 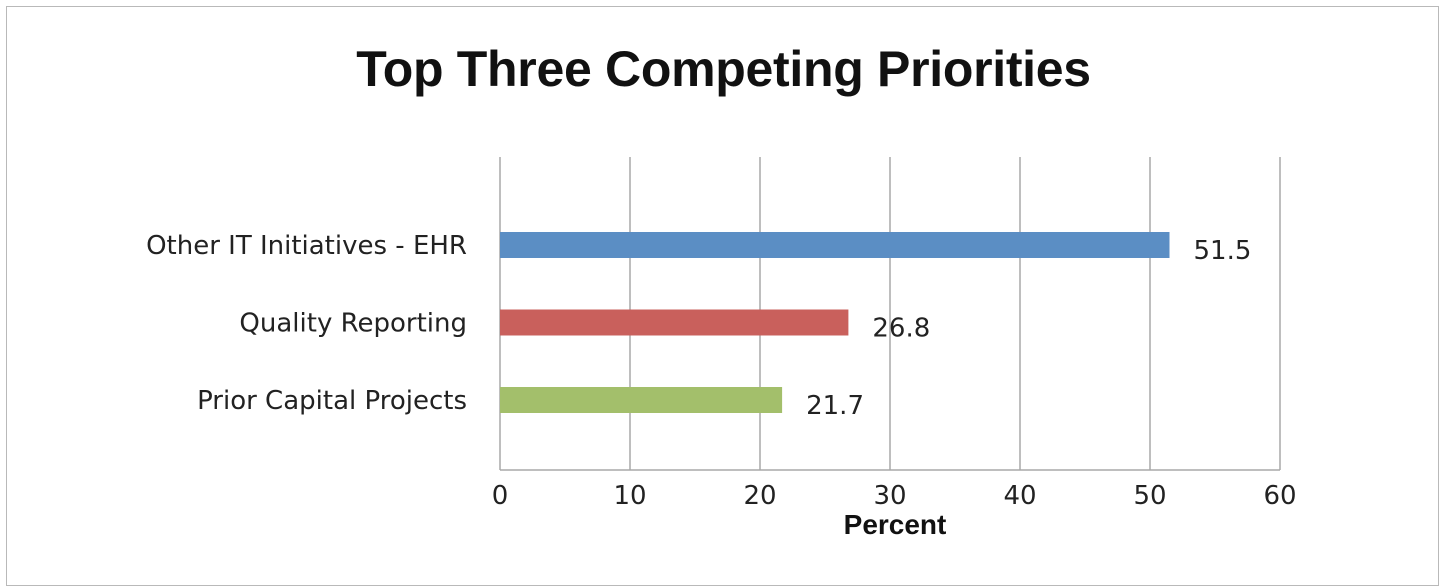 What do you see at coordinates (759, 496) in the screenshot?
I see `x-tick-20: 20` at bounding box center [759, 496].